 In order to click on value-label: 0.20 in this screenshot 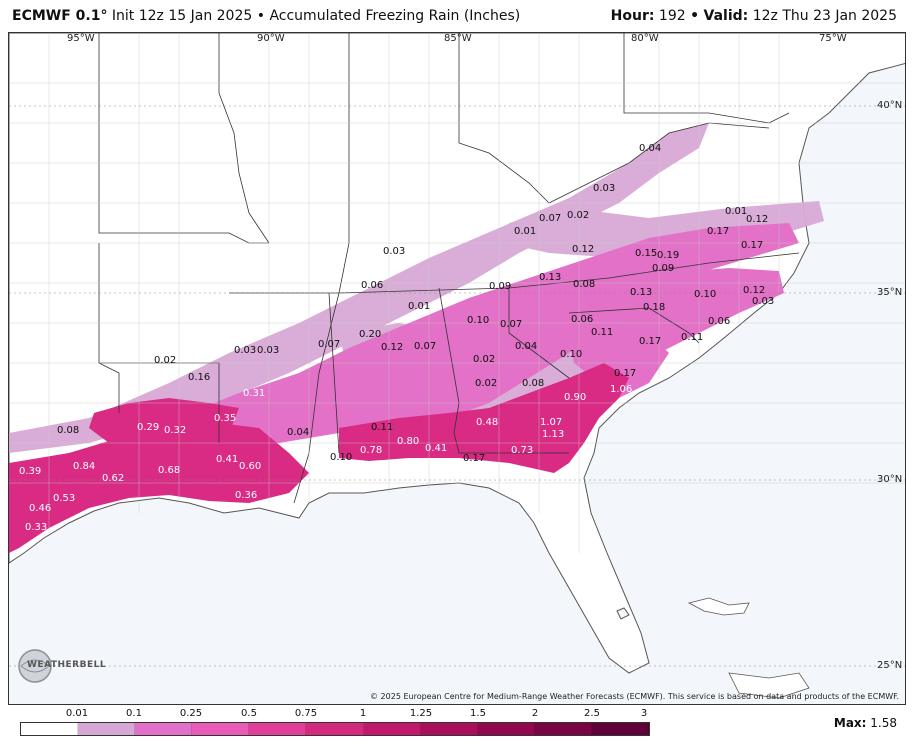, I will do `click(370, 334)`.